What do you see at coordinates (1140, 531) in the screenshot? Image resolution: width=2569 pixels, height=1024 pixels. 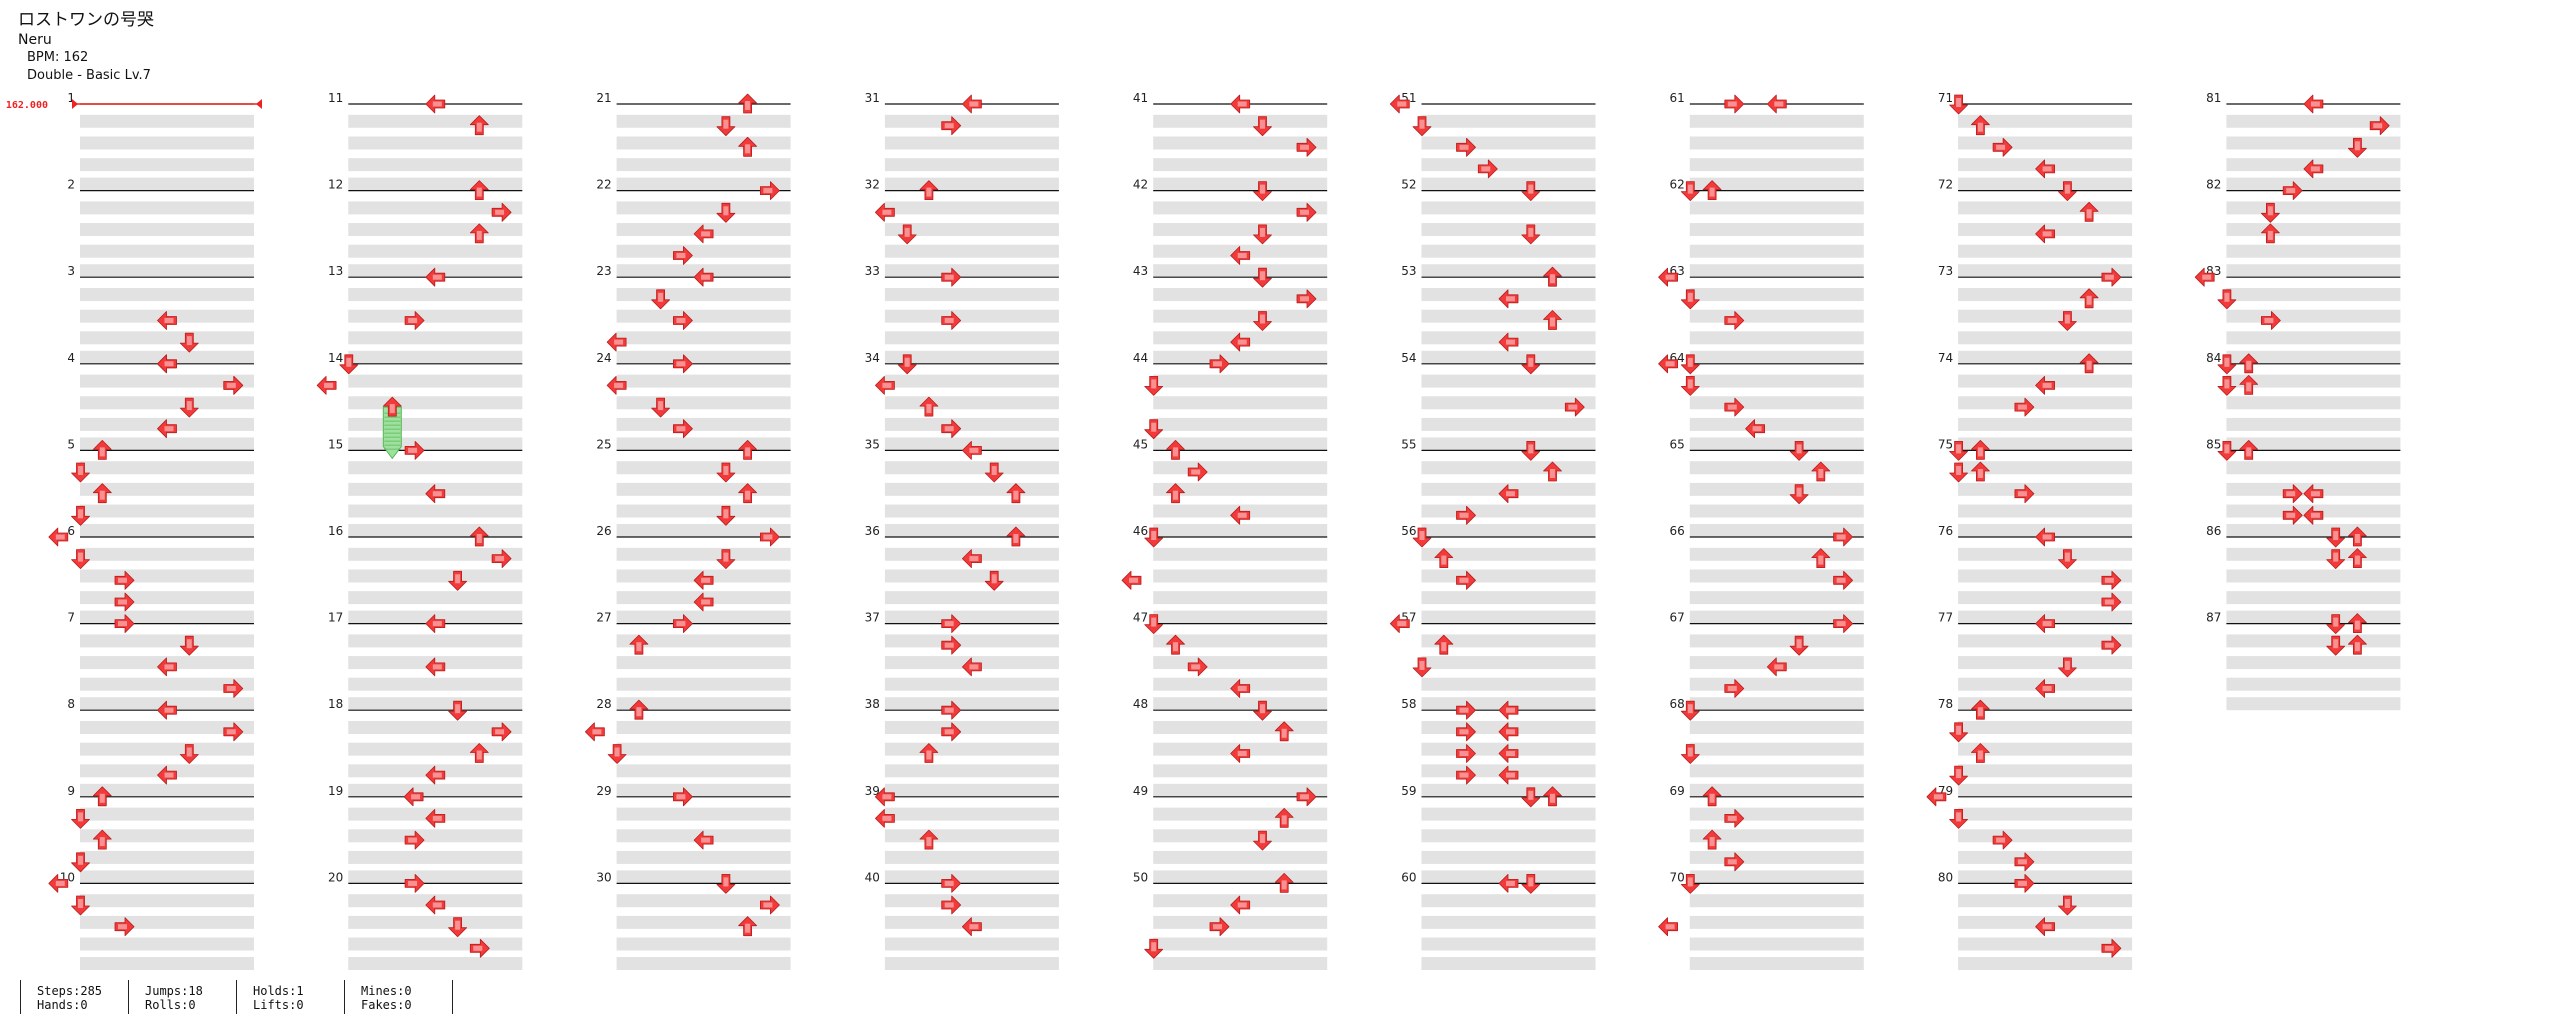 I see `measure-number: 46` at bounding box center [1140, 531].